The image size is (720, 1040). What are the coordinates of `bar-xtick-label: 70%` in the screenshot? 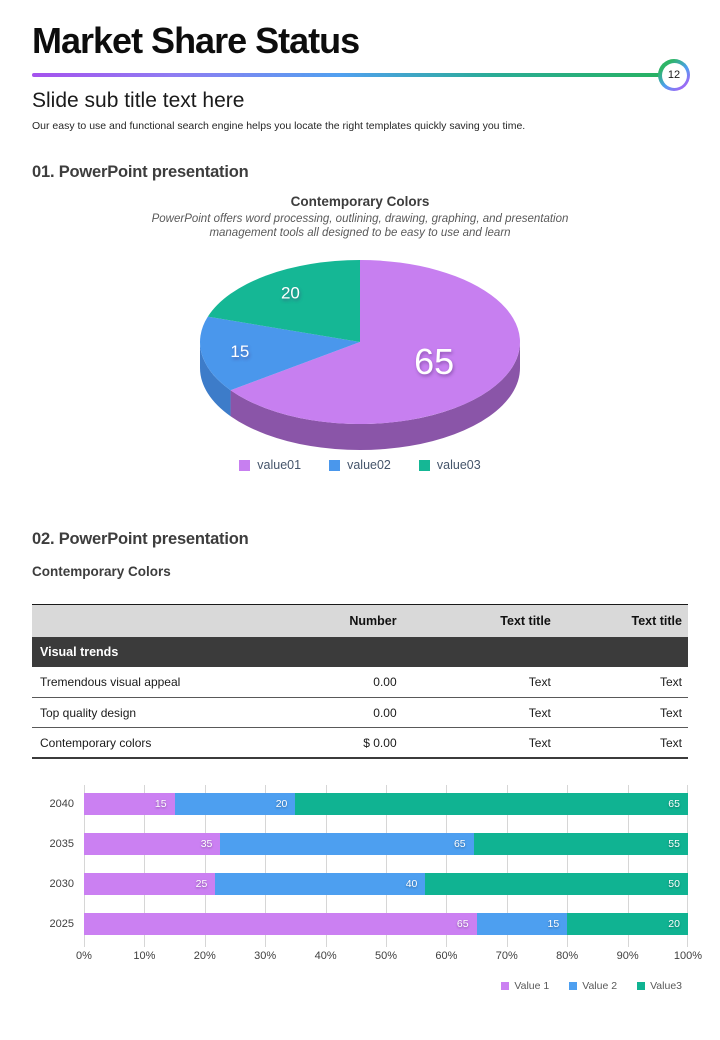 It's located at (506, 956).